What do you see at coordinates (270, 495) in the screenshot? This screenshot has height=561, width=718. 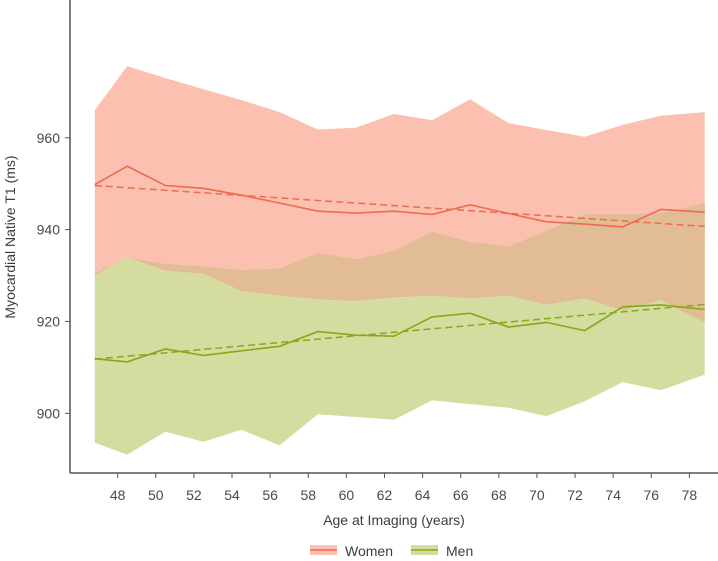 I see `x-tick-label: 56` at bounding box center [270, 495].